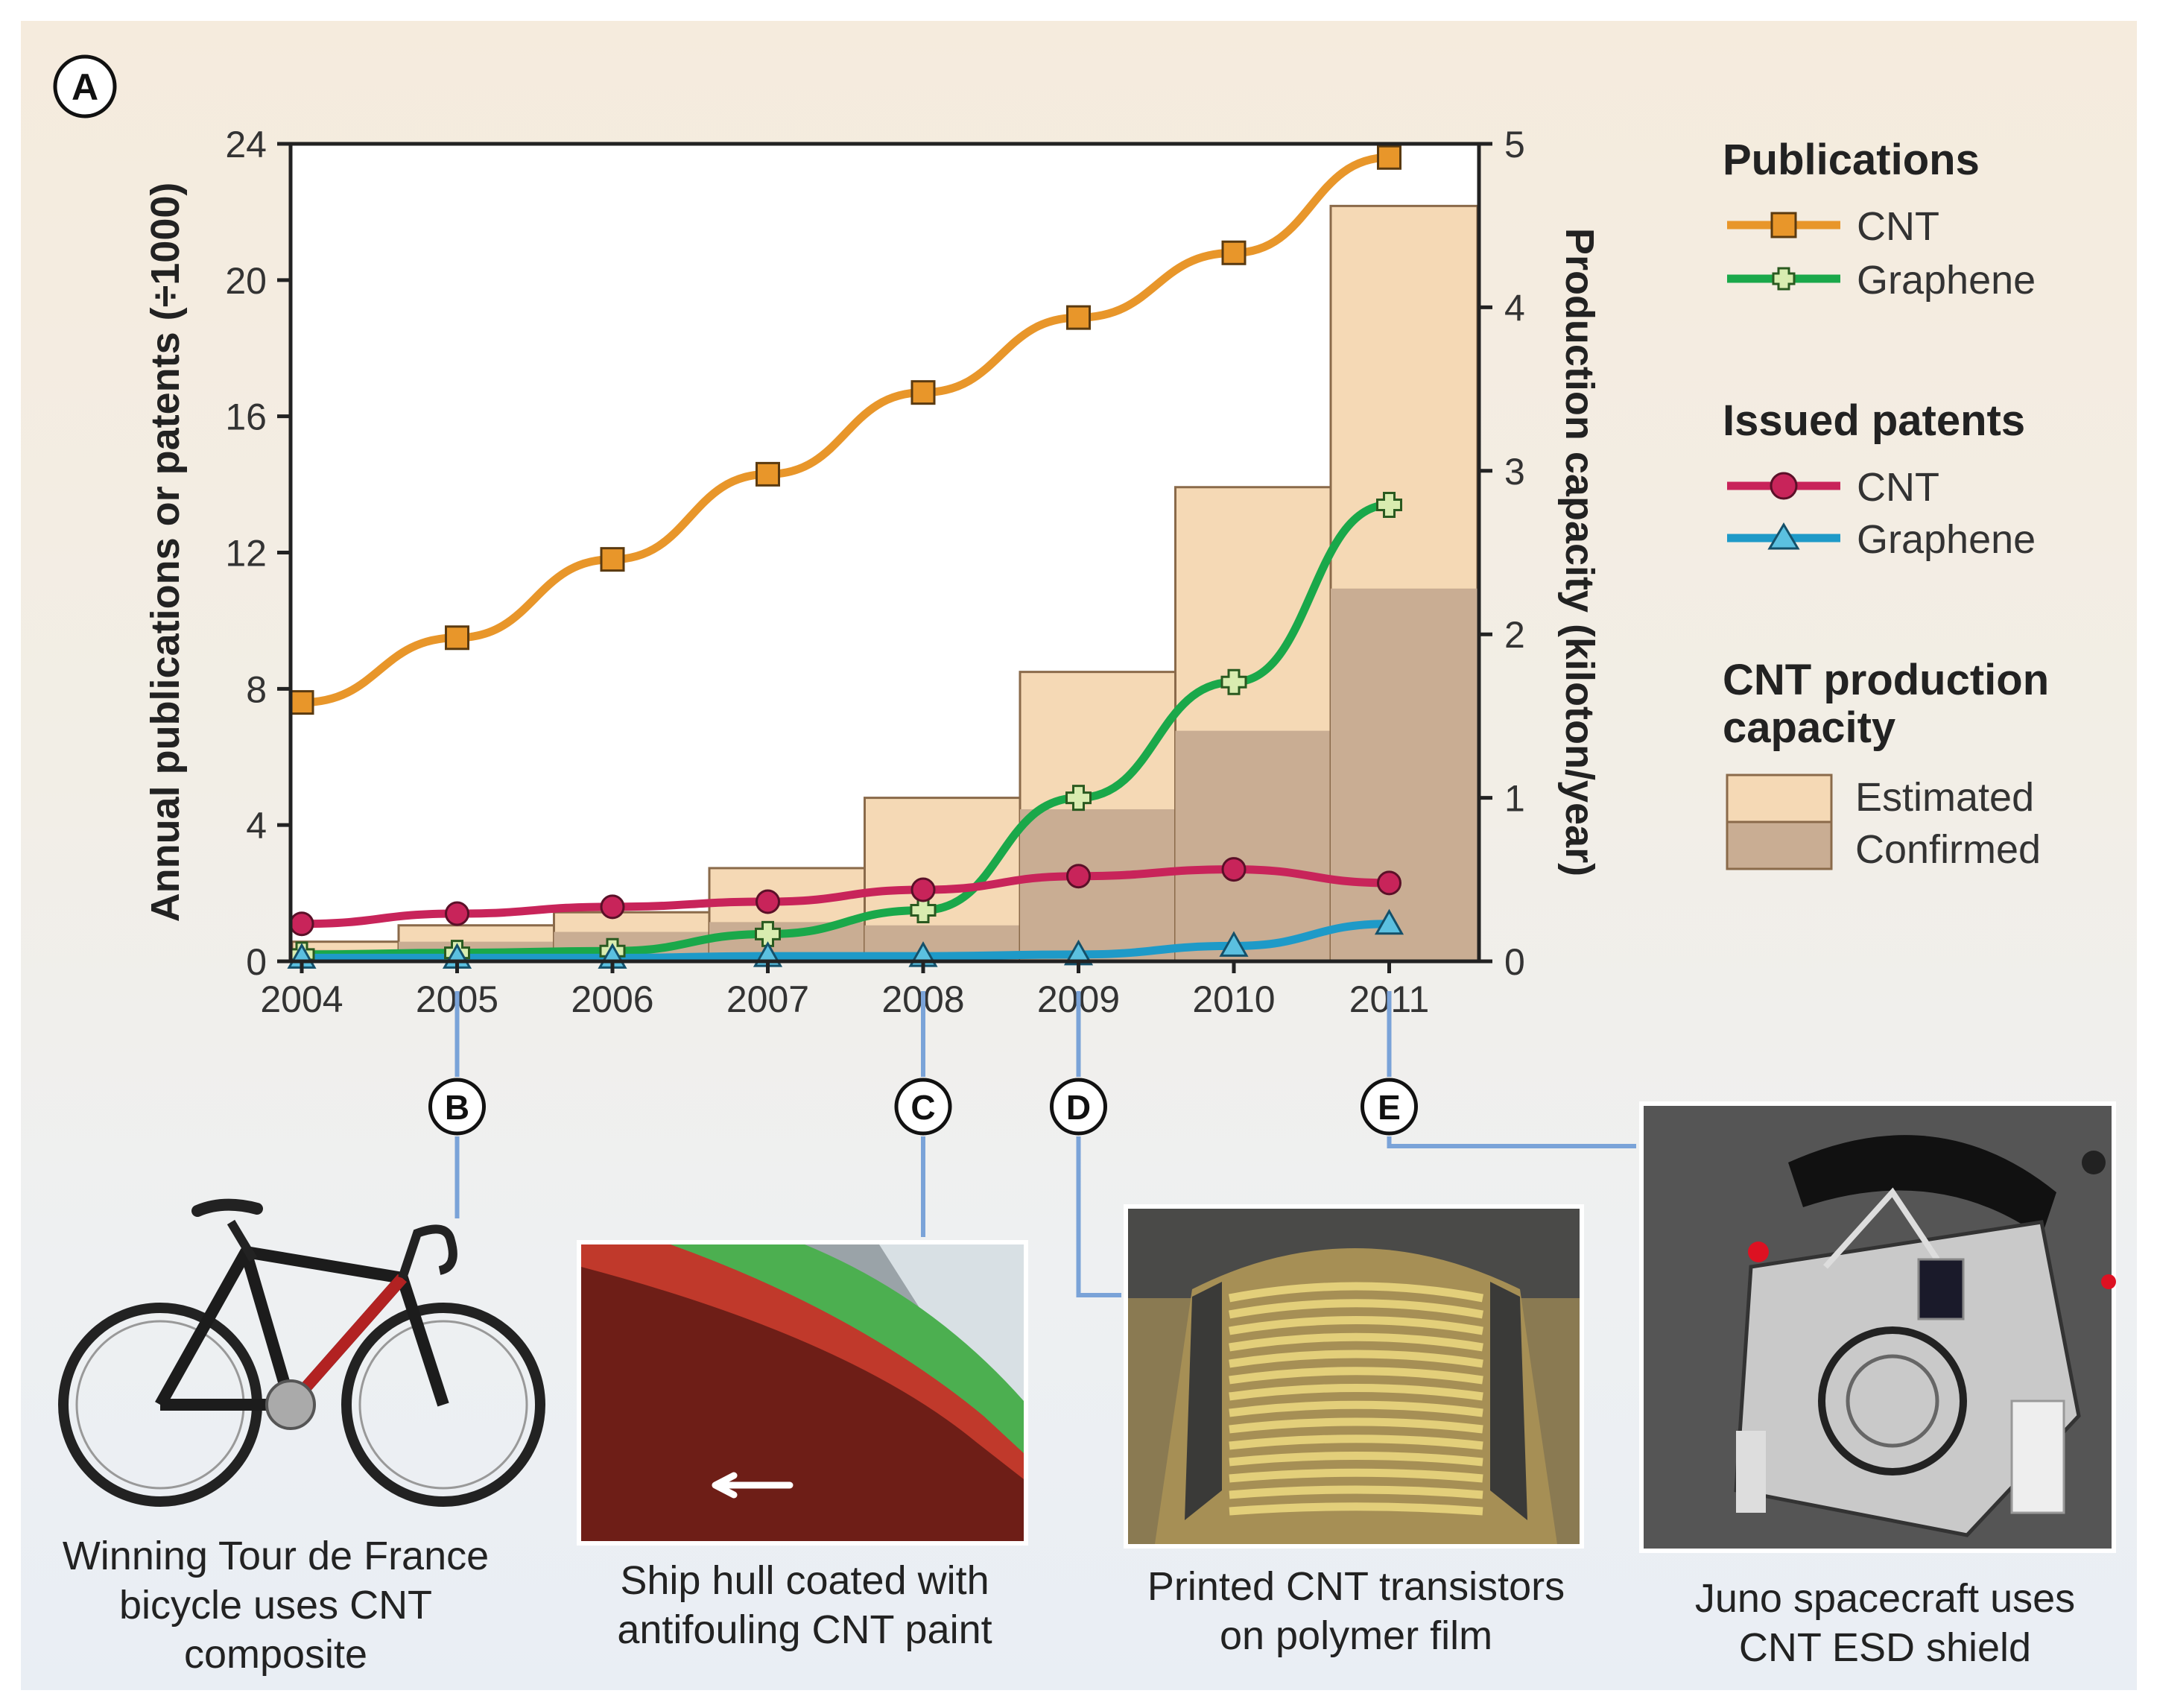  What do you see at coordinates (923, 889) in the screenshot?
I see `marker-issued-patents-cnt-2008` at bounding box center [923, 889].